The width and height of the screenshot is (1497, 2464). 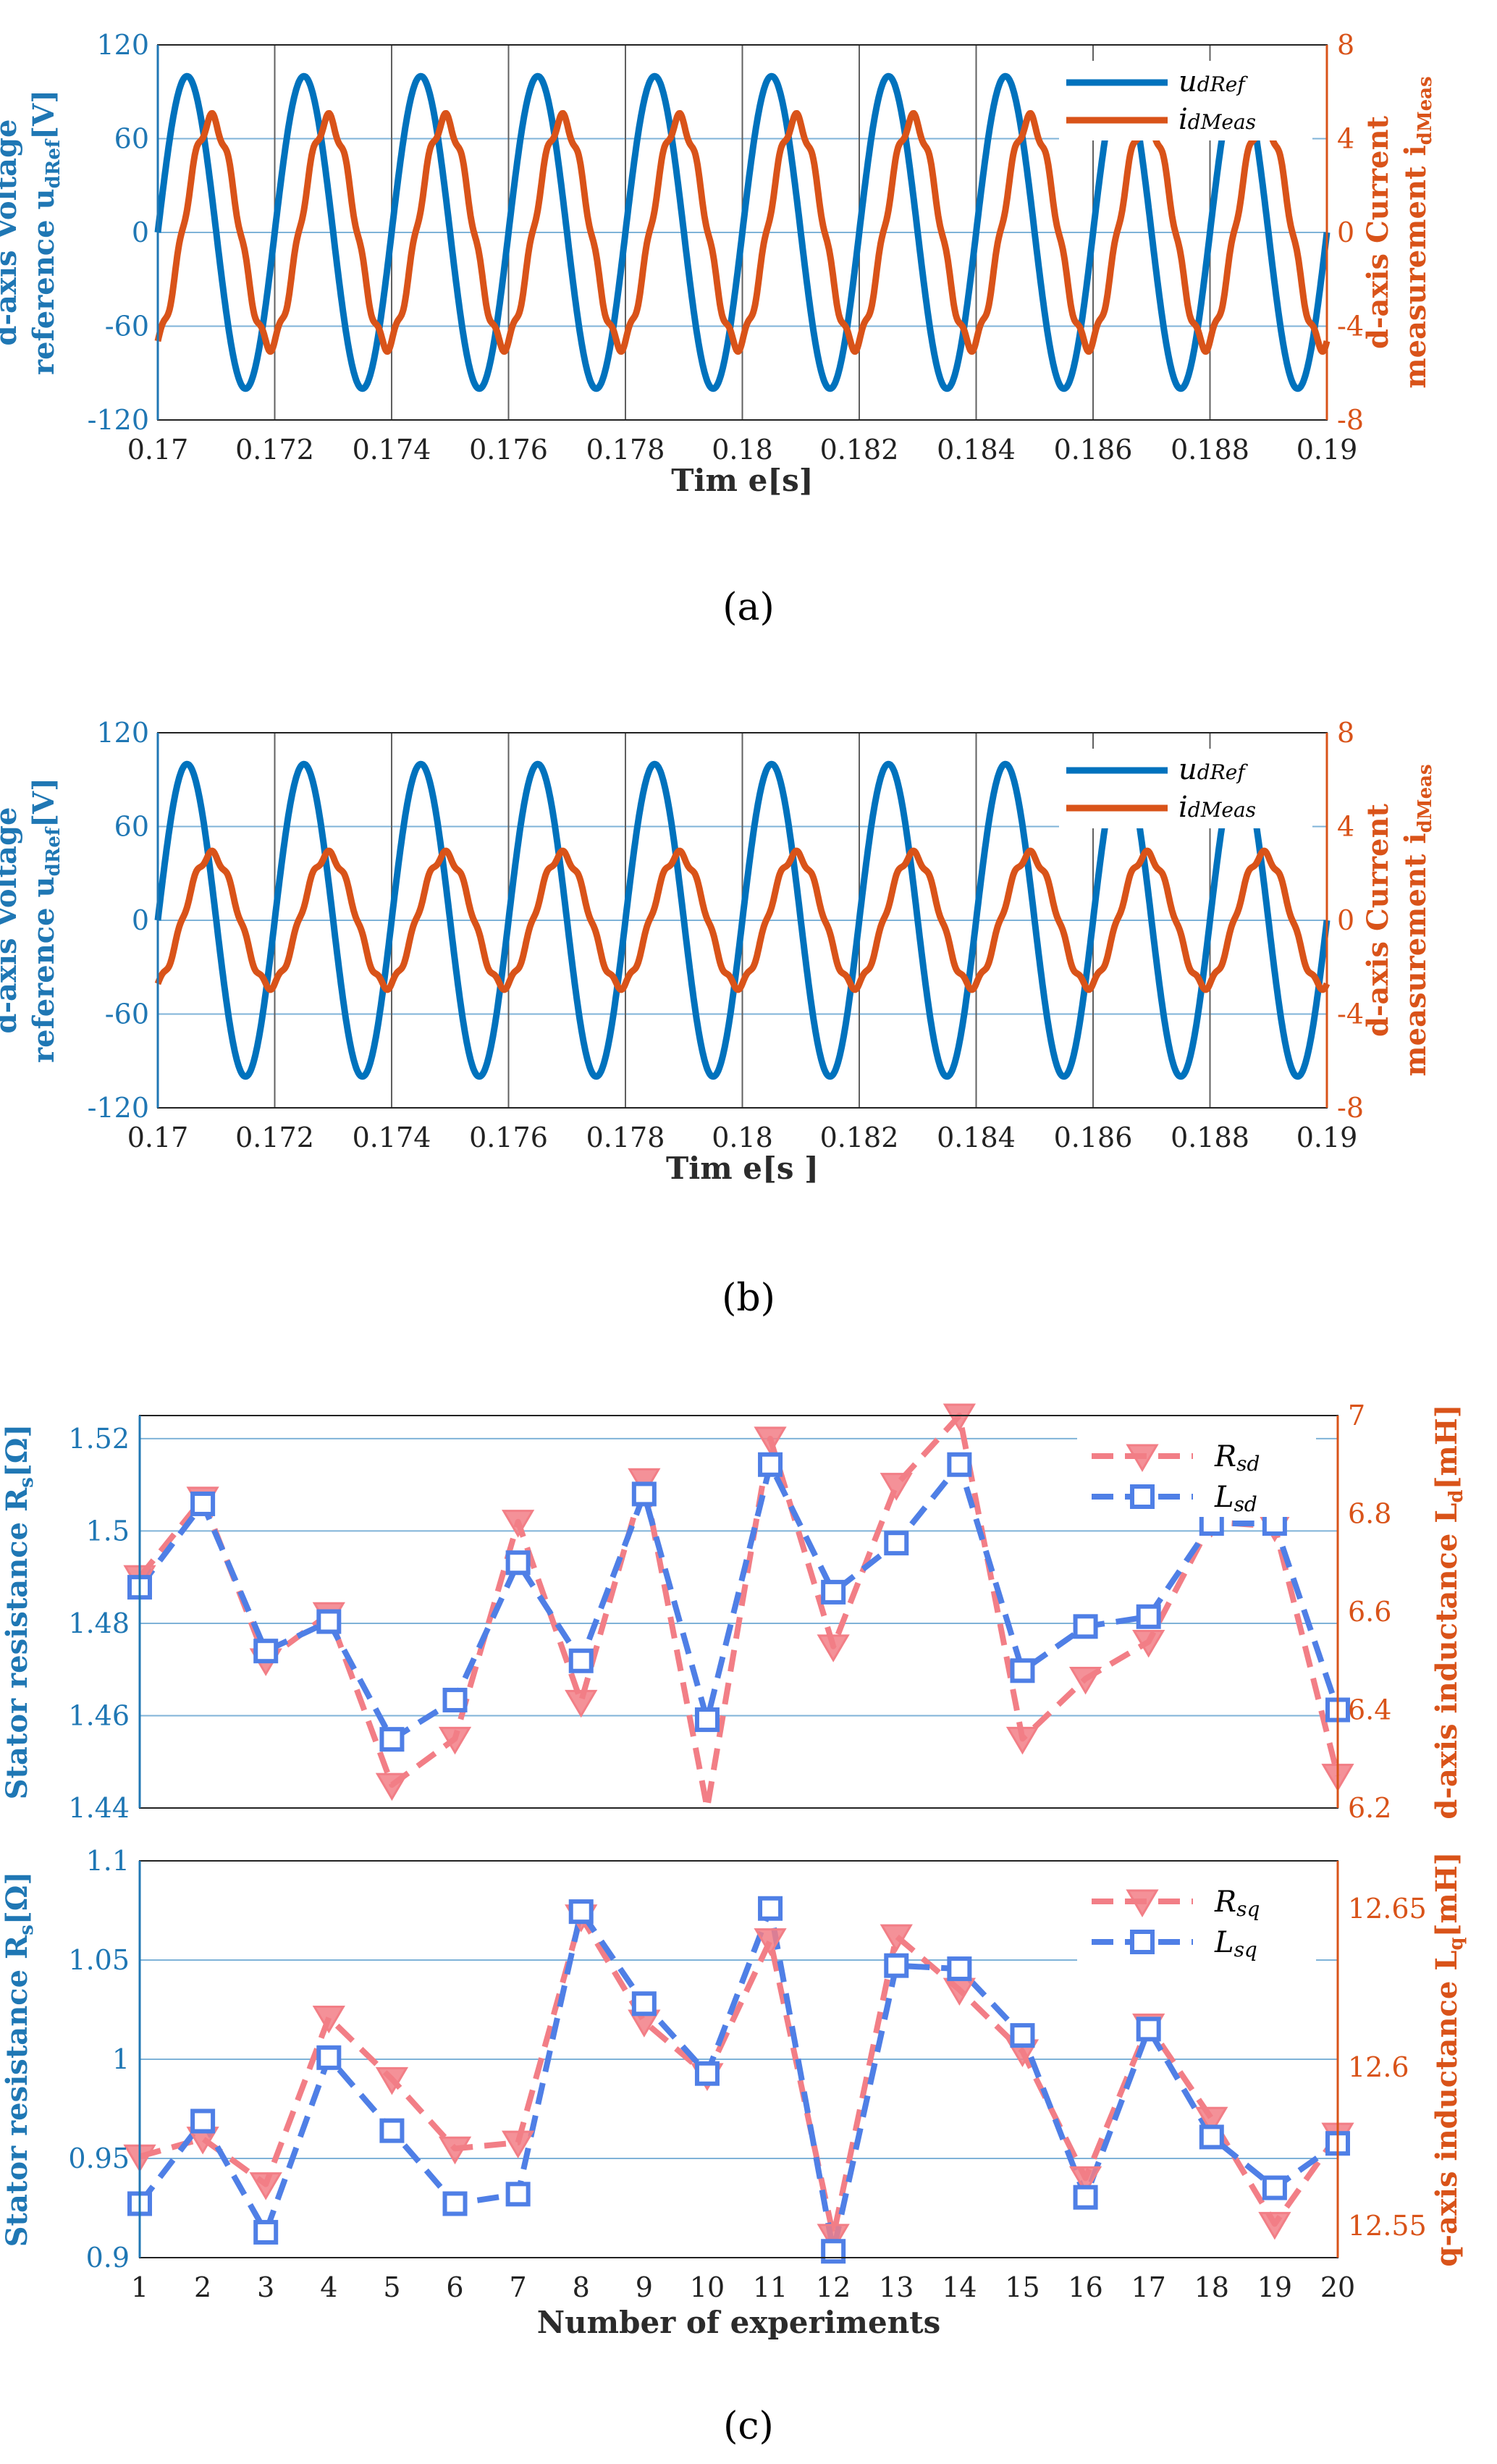 I want to click on y-tick-label-right: 12.6, so click(x=1378, y=2067).